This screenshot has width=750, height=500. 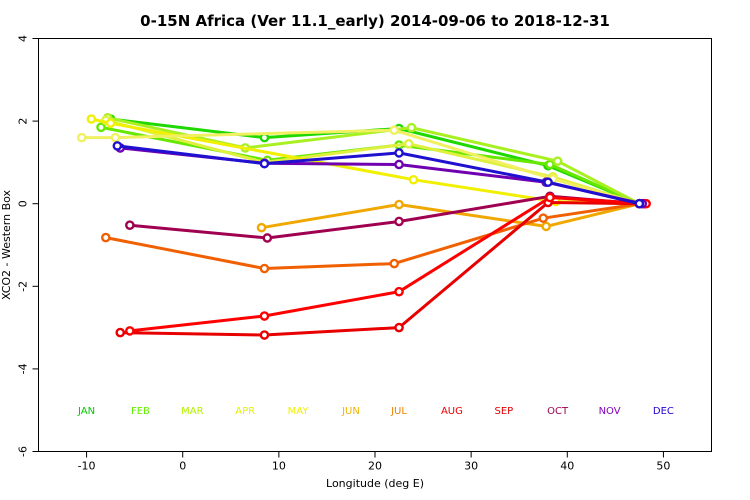 I want to click on y-tick-label: 0, so click(x=23, y=203).